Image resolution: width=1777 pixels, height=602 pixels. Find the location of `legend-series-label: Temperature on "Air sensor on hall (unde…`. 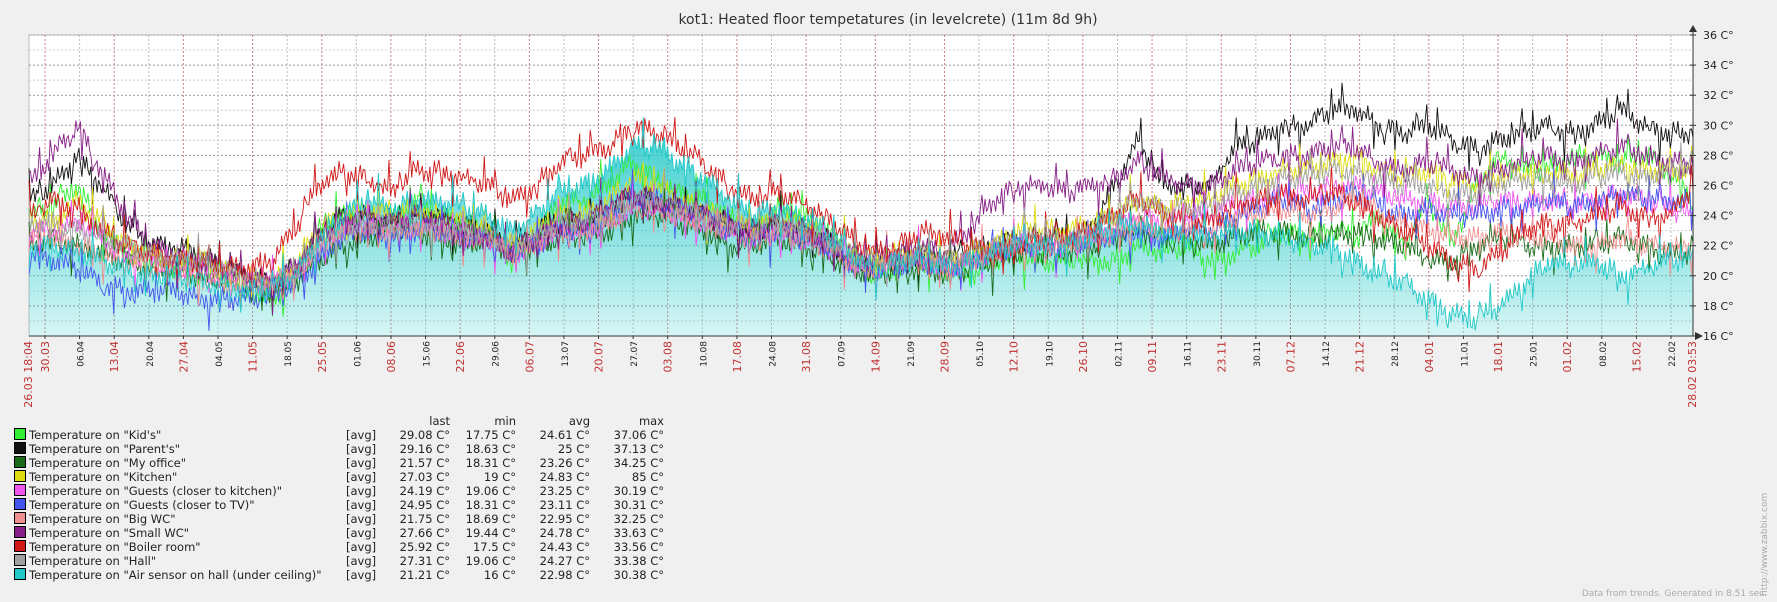

legend-series-label: Temperature on "Air sensor on hall (unde… is located at coordinates (175, 575).